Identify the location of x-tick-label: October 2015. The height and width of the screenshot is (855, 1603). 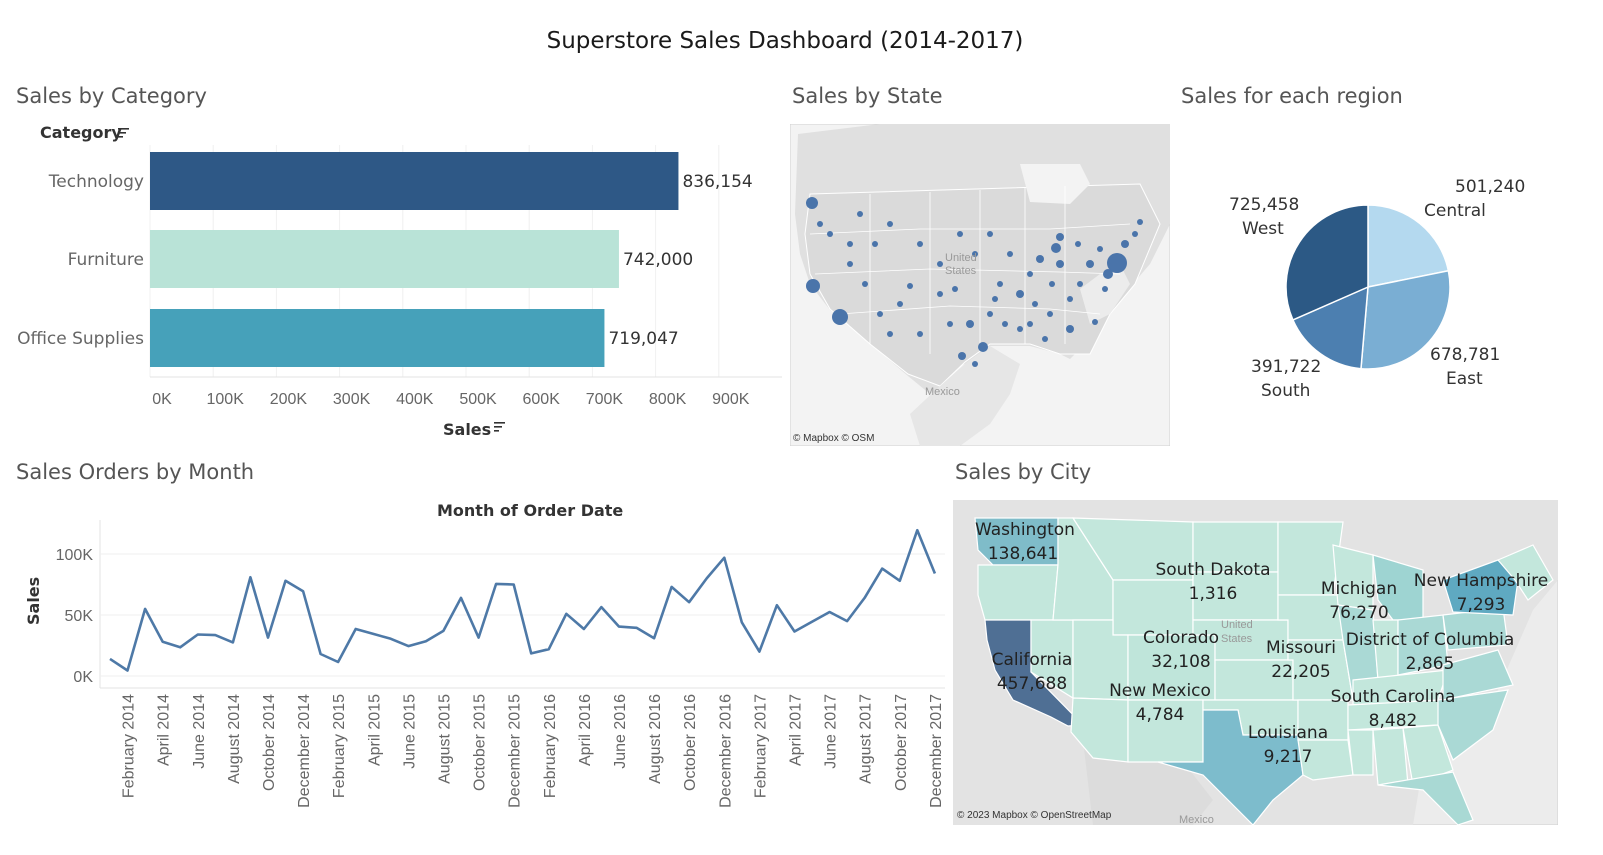
(480, 742).